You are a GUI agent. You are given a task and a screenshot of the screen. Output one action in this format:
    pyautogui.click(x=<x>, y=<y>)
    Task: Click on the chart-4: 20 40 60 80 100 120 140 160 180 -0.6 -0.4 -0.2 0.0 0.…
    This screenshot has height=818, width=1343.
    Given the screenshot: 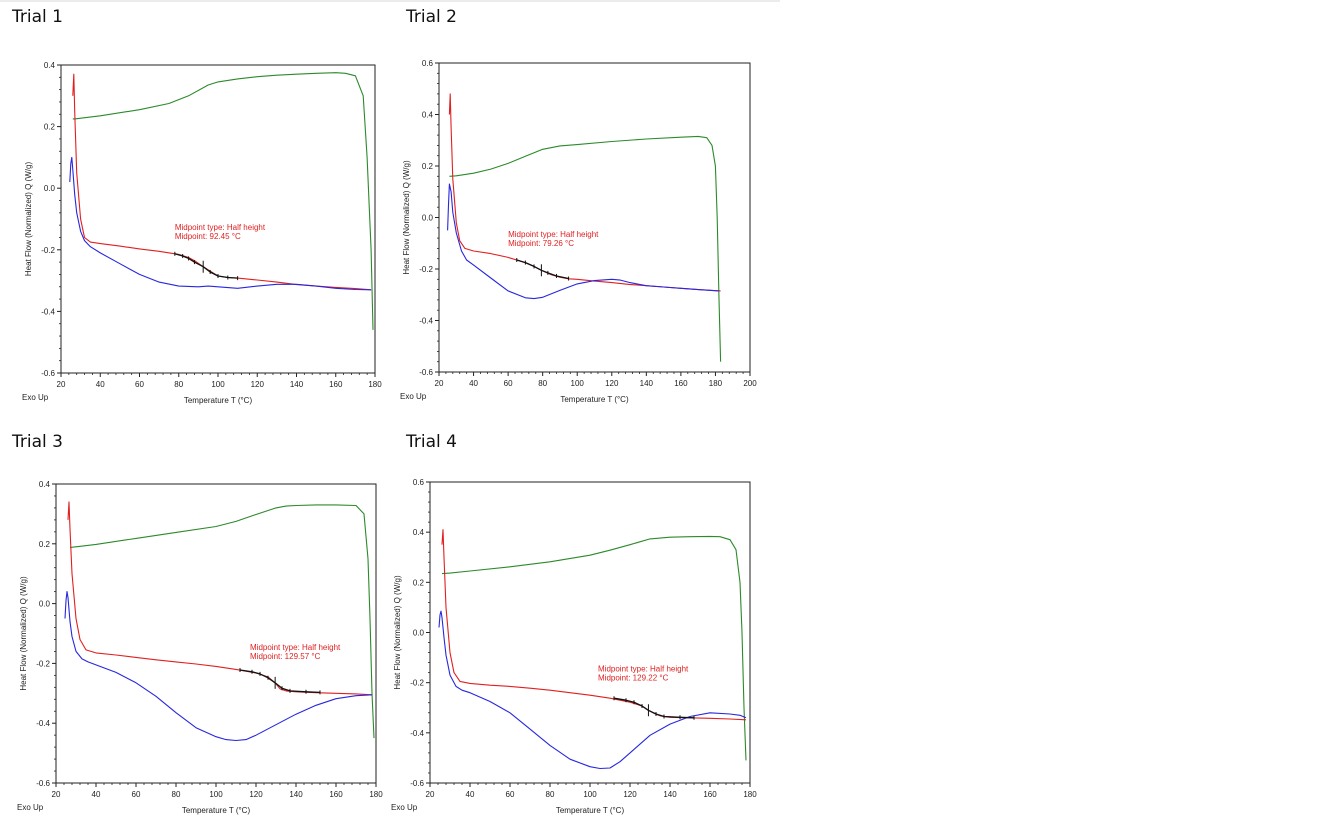 What is the action you would take?
    pyautogui.click(x=574, y=646)
    